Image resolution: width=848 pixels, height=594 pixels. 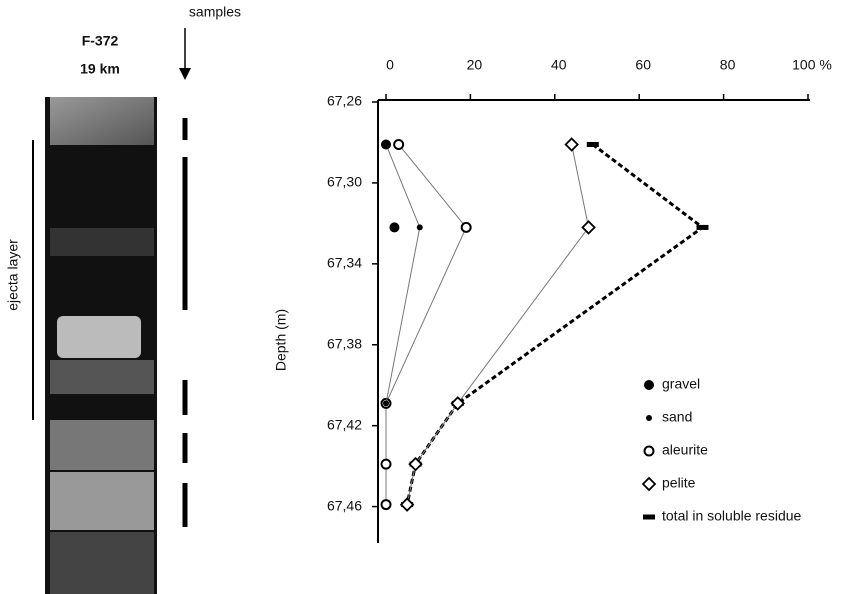 I want to click on x-tick-label: 60, so click(x=643, y=65).